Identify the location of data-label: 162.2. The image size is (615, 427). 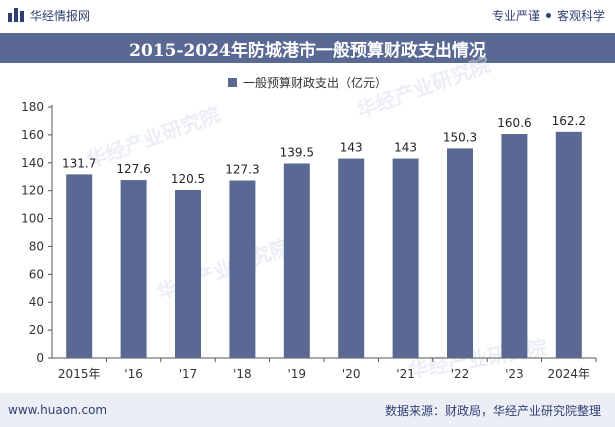
(569, 121).